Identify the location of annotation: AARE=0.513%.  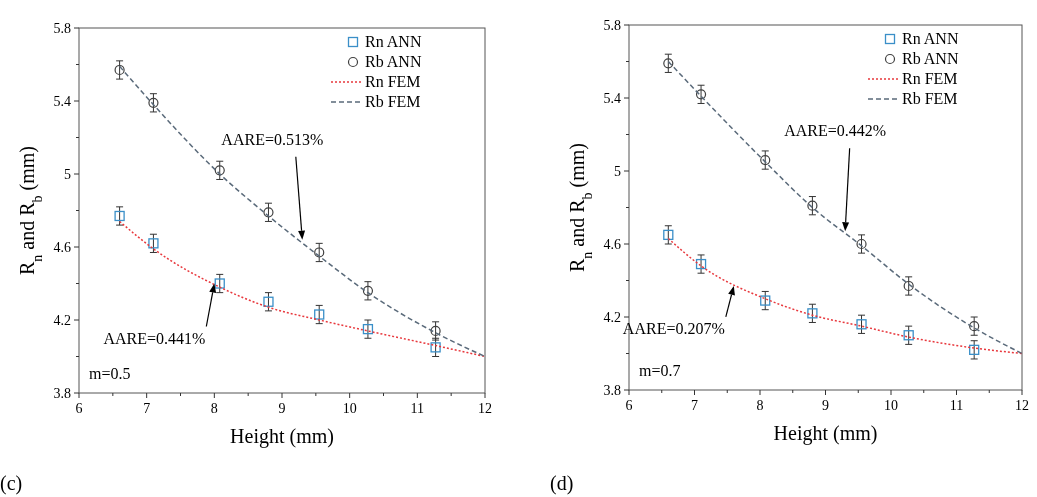
(272, 139).